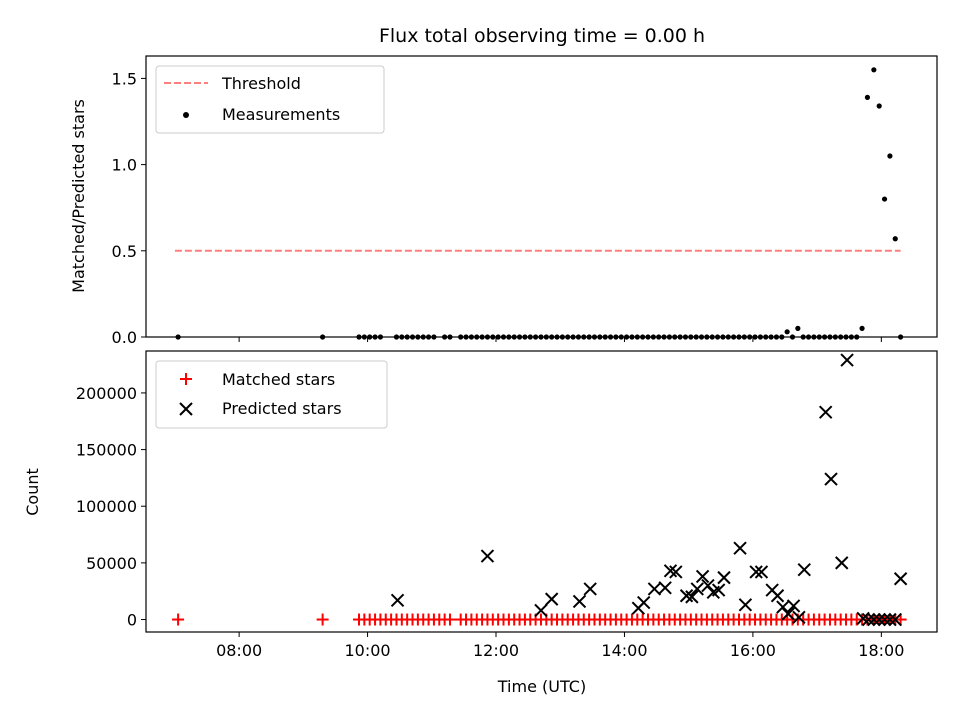  What do you see at coordinates (496, 650) in the screenshot?
I see `x-tick-label: 12:00` at bounding box center [496, 650].